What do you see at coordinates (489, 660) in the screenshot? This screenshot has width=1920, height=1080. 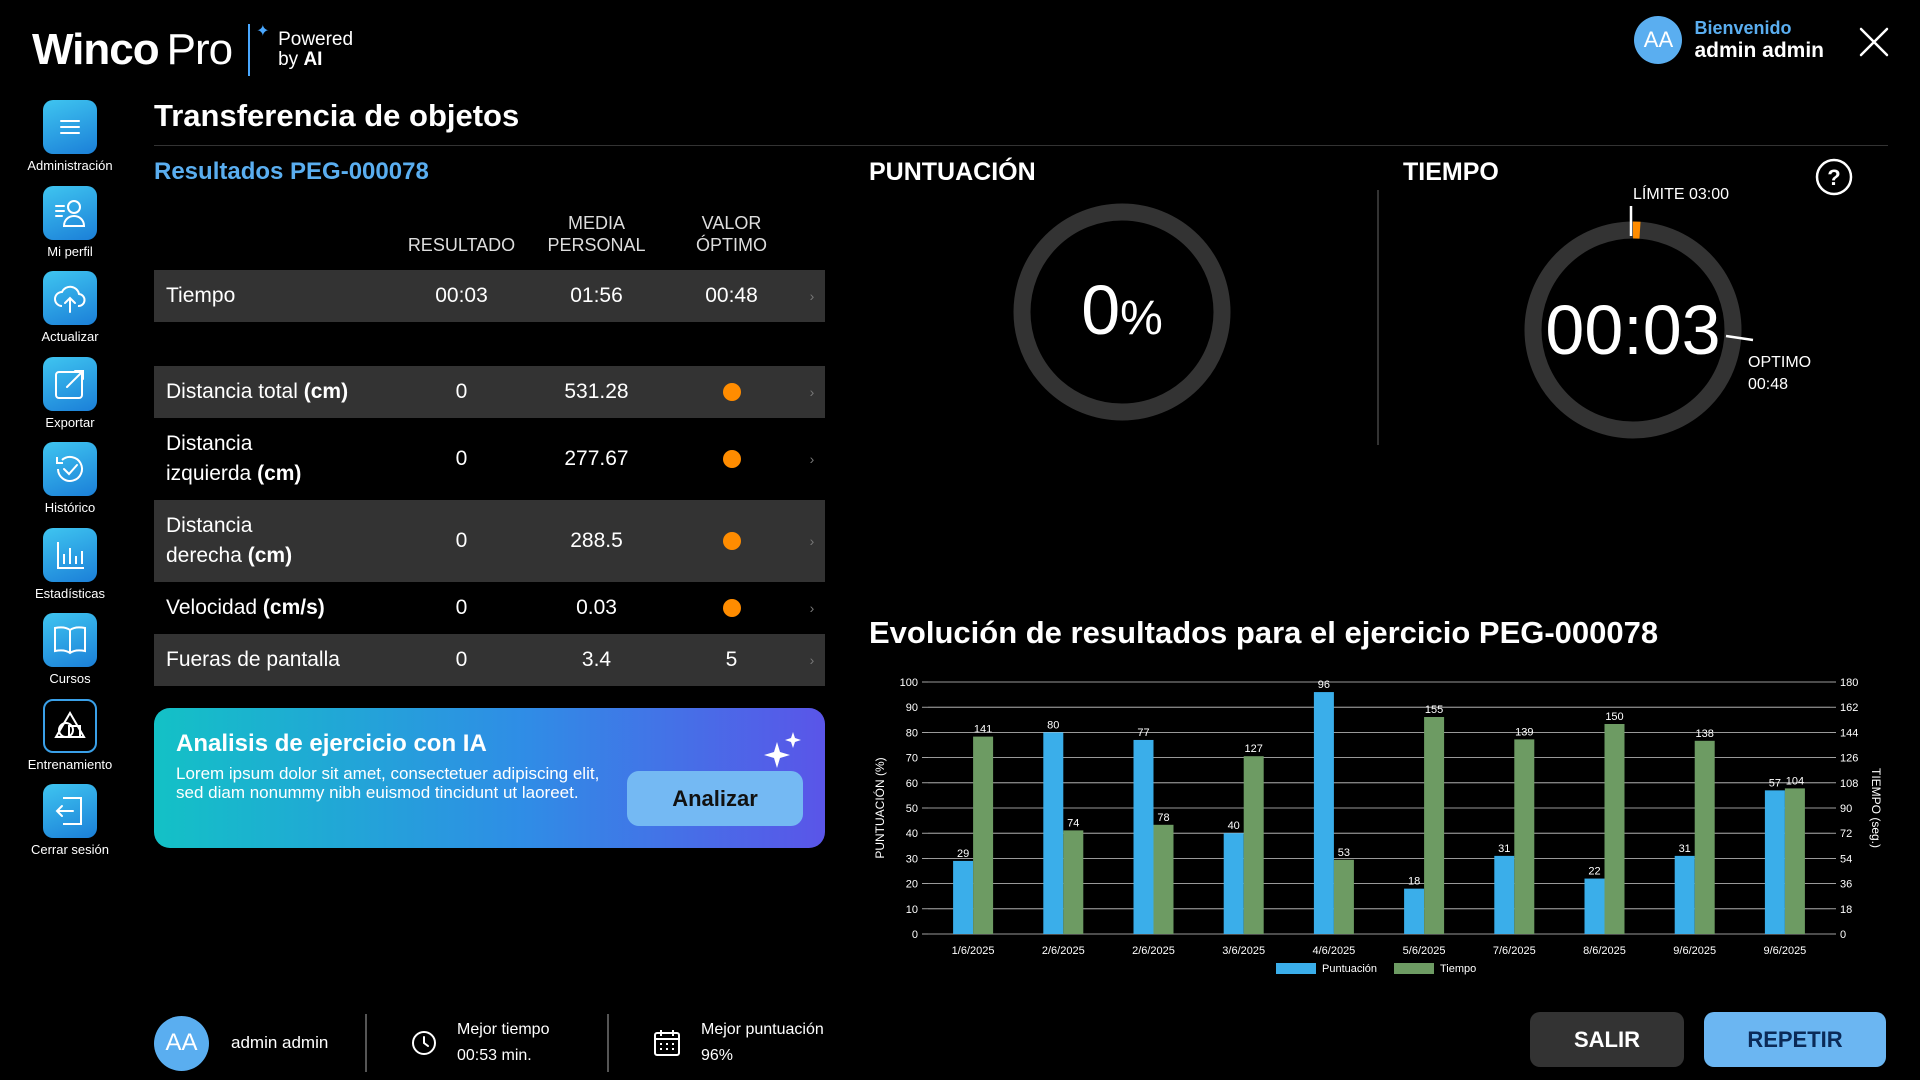 I see `table-row-fueras-pantalla: Fueras de pantalla 0 3.4 5 ›` at bounding box center [489, 660].